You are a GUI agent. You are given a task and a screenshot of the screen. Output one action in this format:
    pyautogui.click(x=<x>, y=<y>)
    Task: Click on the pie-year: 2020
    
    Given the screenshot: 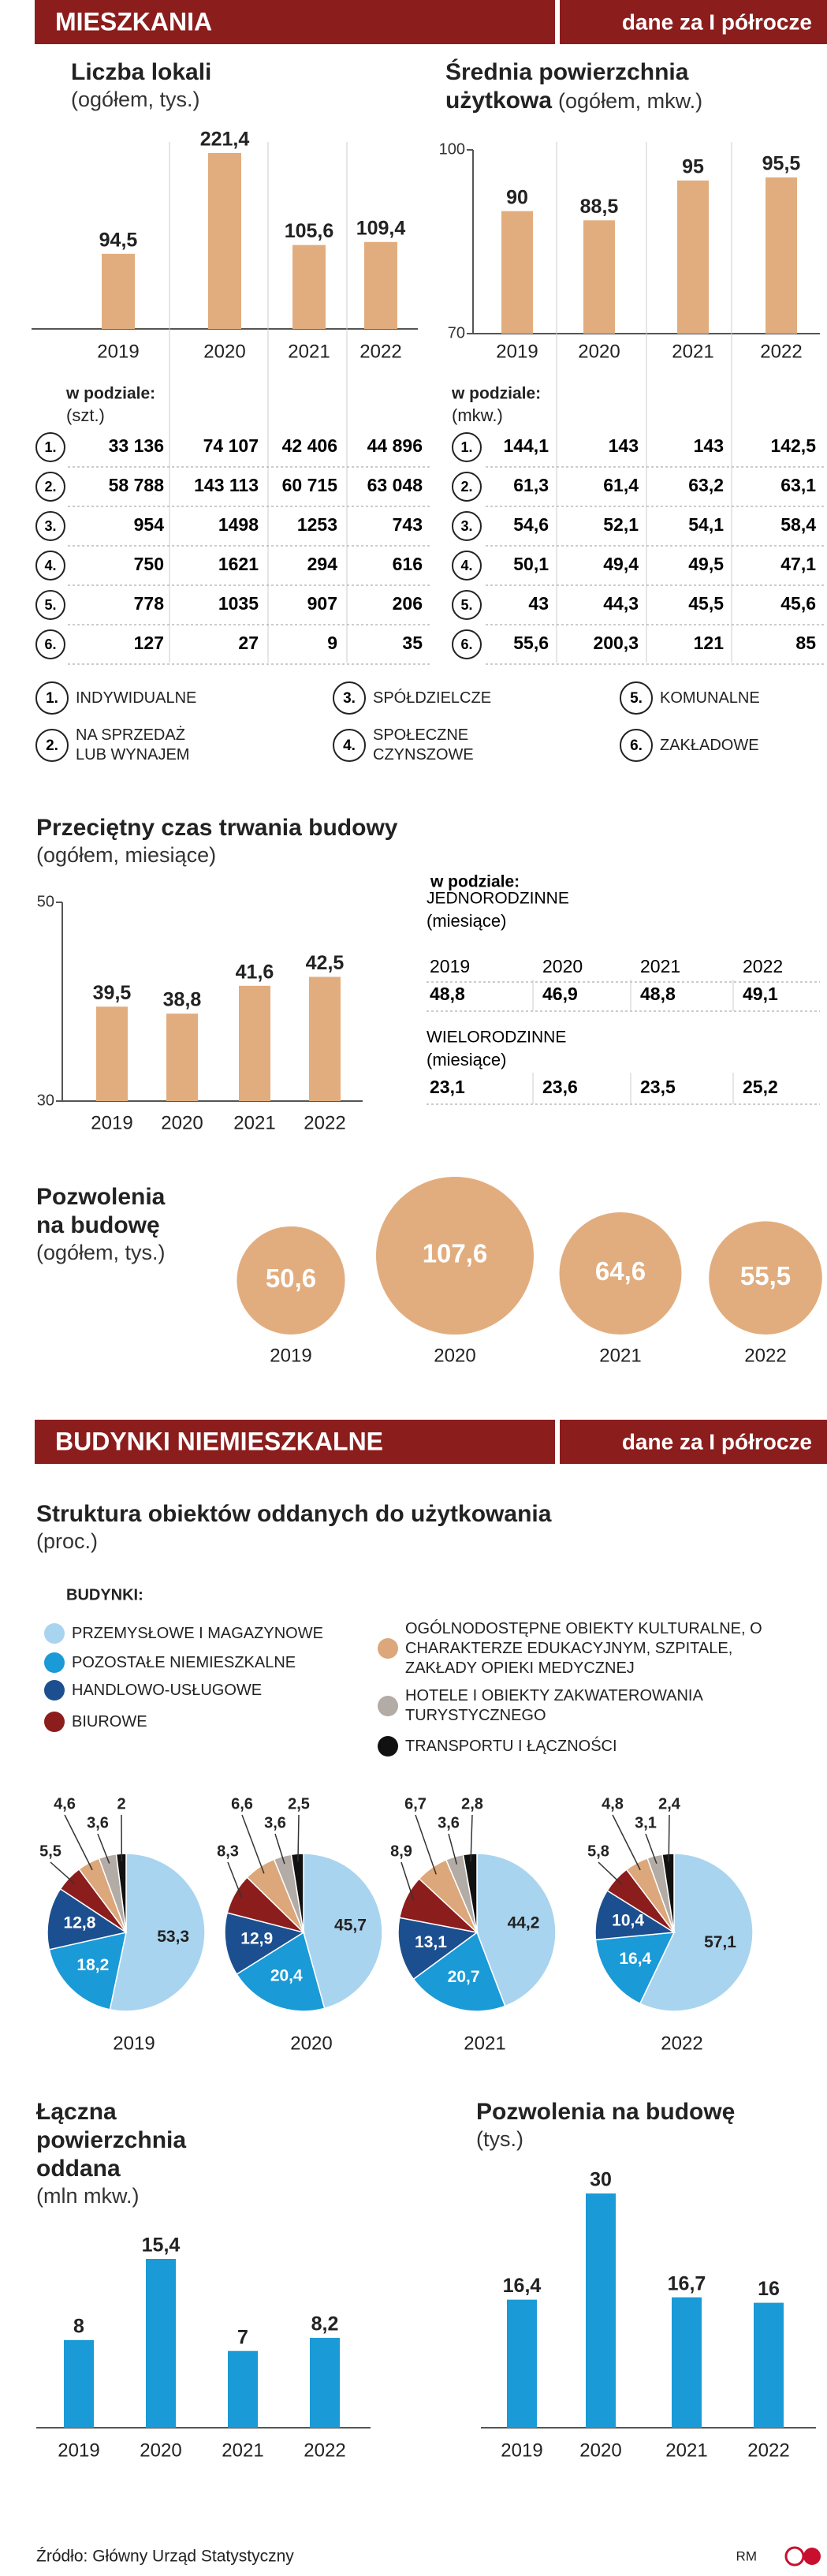 What is the action you would take?
    pyautogui.click(x=311, y=2043)
    